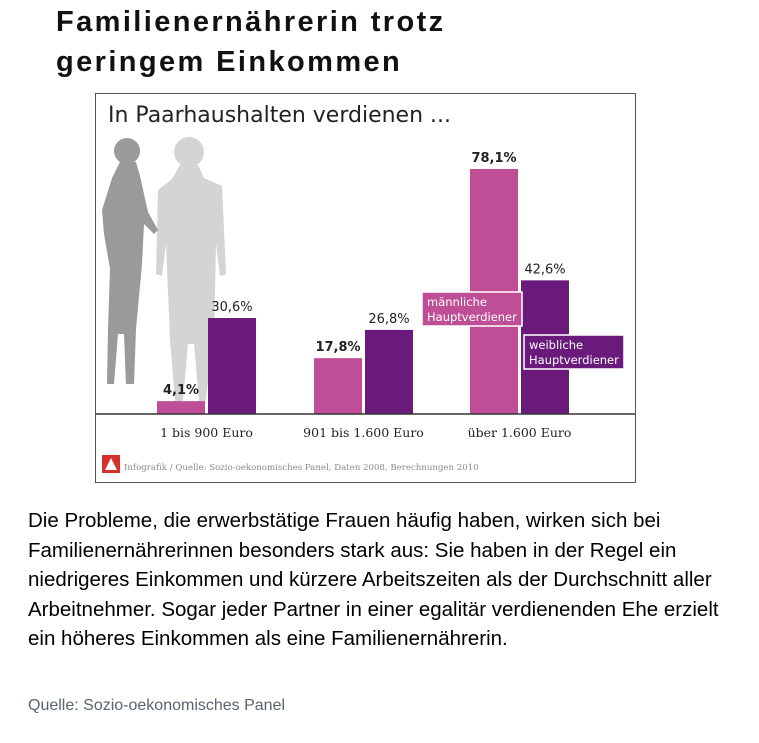 Image resolution: width=759 pixels, height=743 pixels. I want to click on value-label-male-2: 17,8%, so click(337, 347).